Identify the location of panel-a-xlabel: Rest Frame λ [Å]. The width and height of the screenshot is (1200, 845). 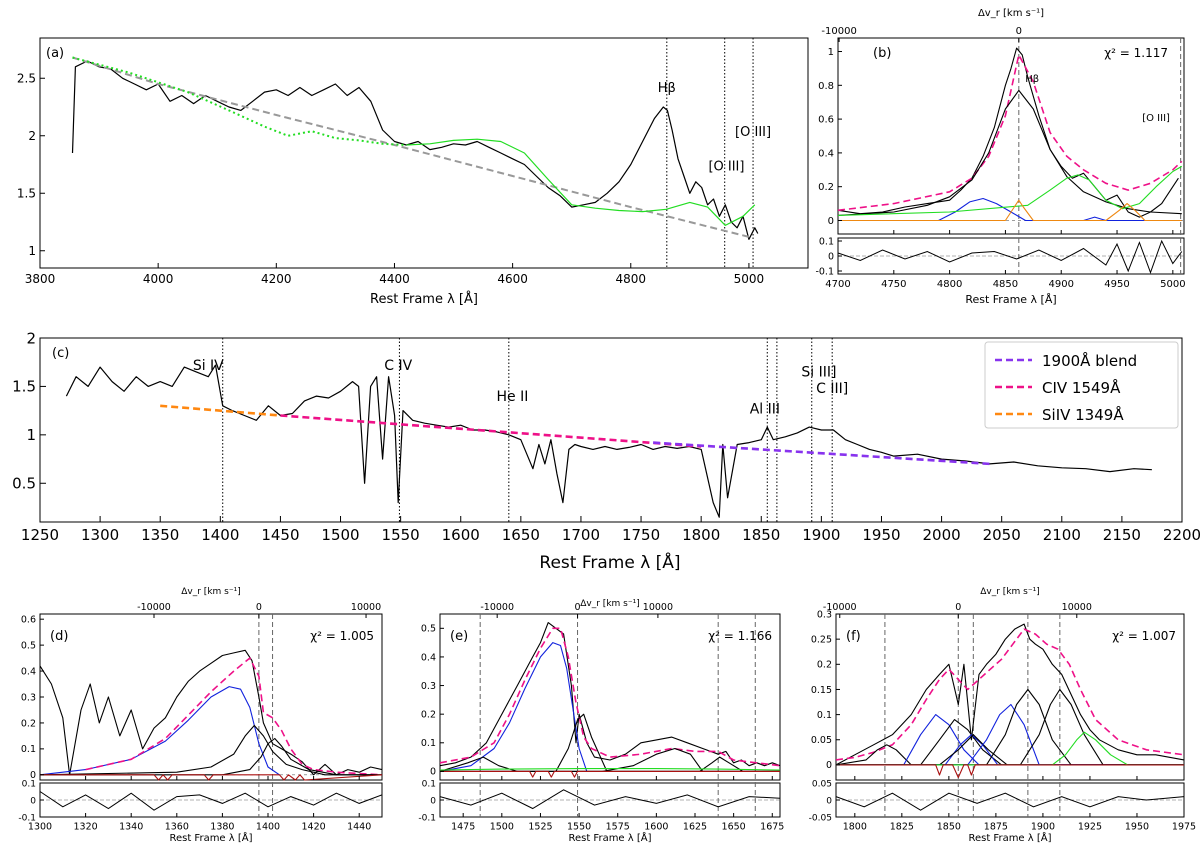
(424, 299).